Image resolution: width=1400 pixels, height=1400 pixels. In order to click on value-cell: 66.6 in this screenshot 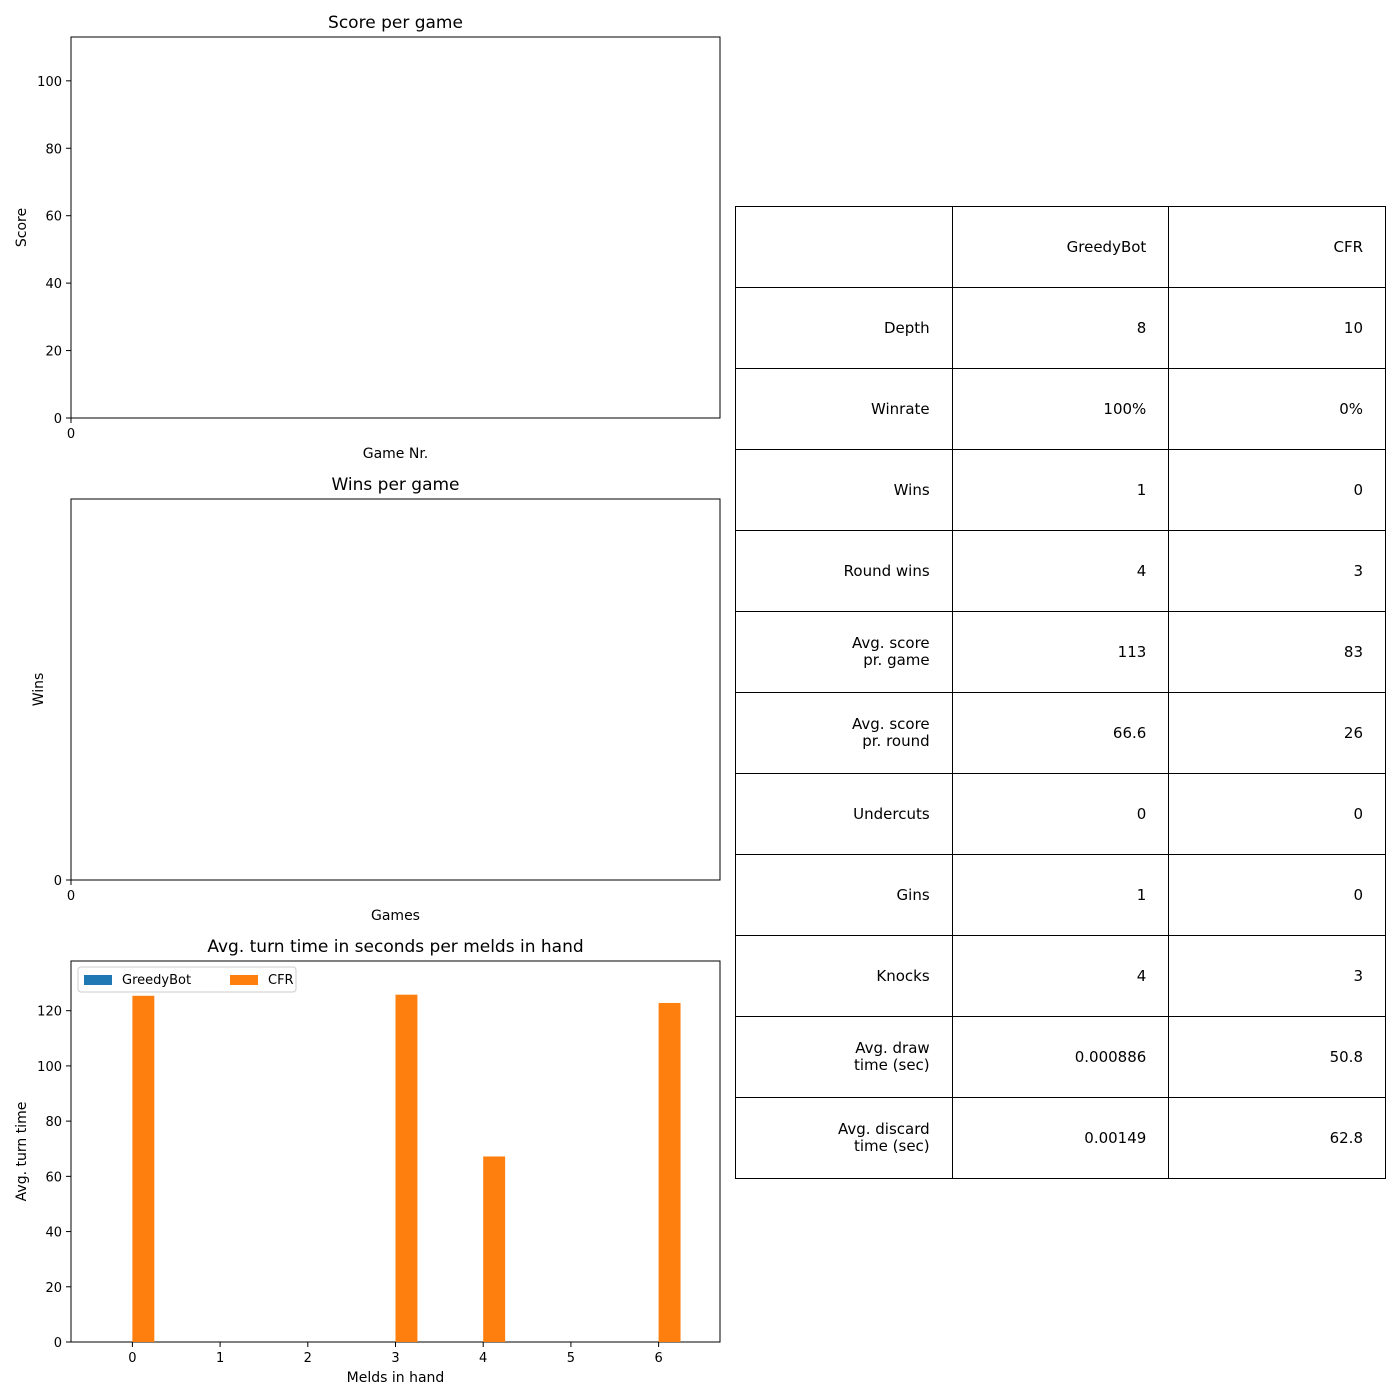, I will do `click(1060, 733)`.